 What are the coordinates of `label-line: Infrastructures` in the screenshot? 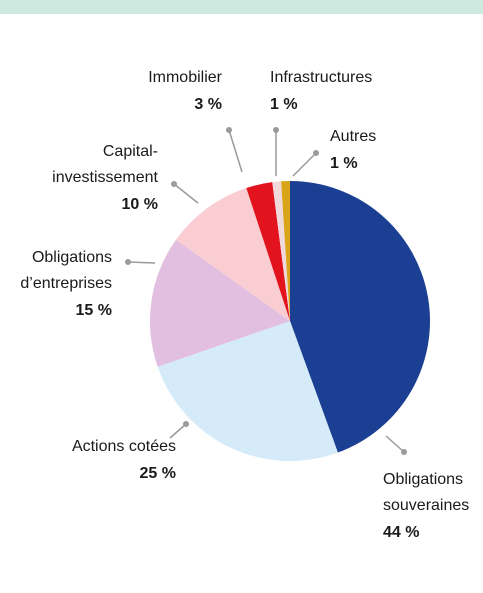 It's located at (321, 77).